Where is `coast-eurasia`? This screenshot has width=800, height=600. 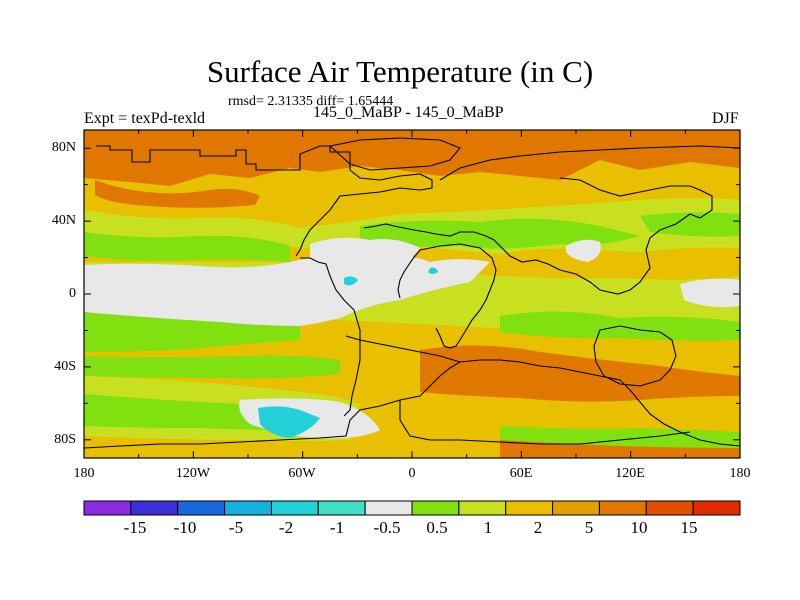 coast-eurasia is located at coordinates (551, 220).